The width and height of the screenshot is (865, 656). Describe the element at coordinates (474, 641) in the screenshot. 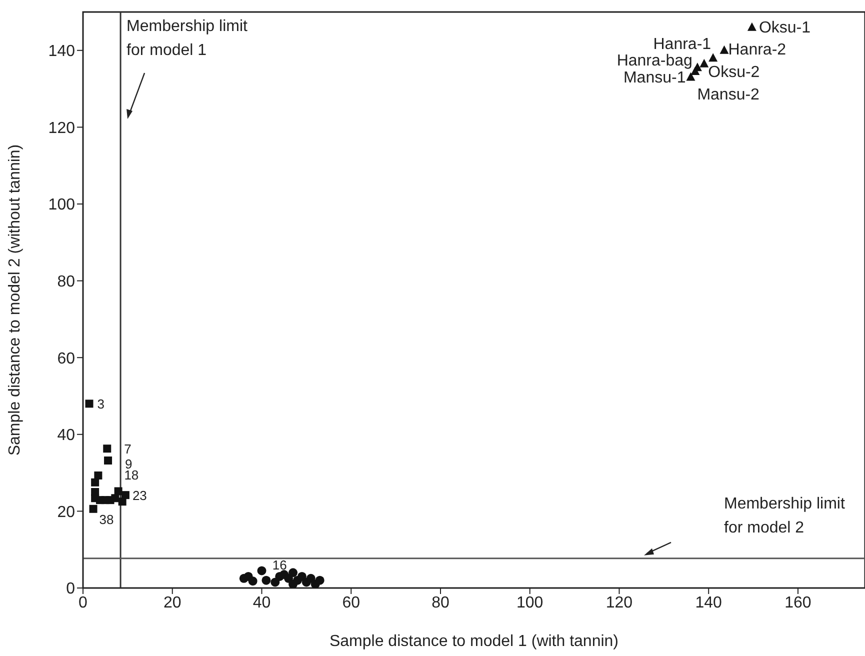

I see `x-axis-title: Sample distance to model 1 (with tannin)` at that location.